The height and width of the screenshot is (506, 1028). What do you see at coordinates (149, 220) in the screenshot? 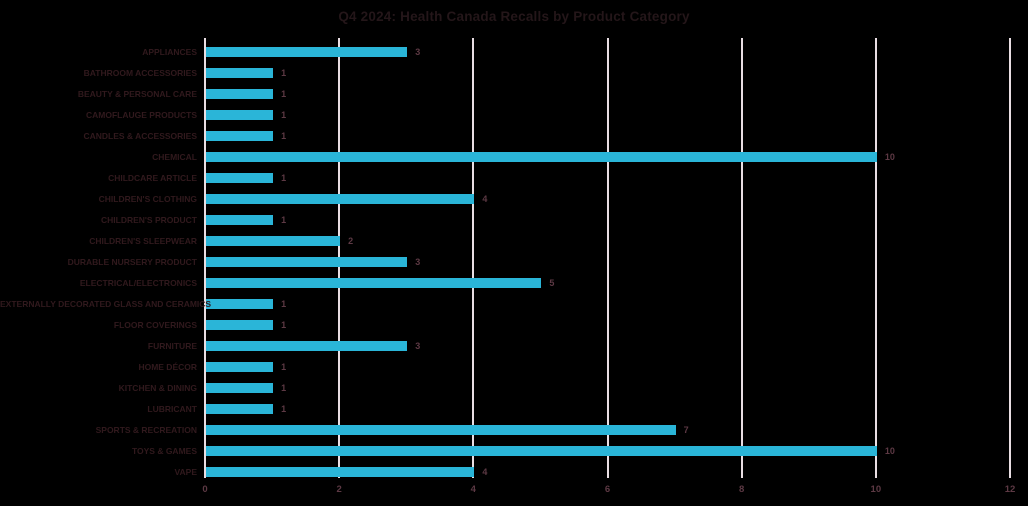
I see `category-label: CHILDREN'S PRODUCT` at bounding box center [149, 220].